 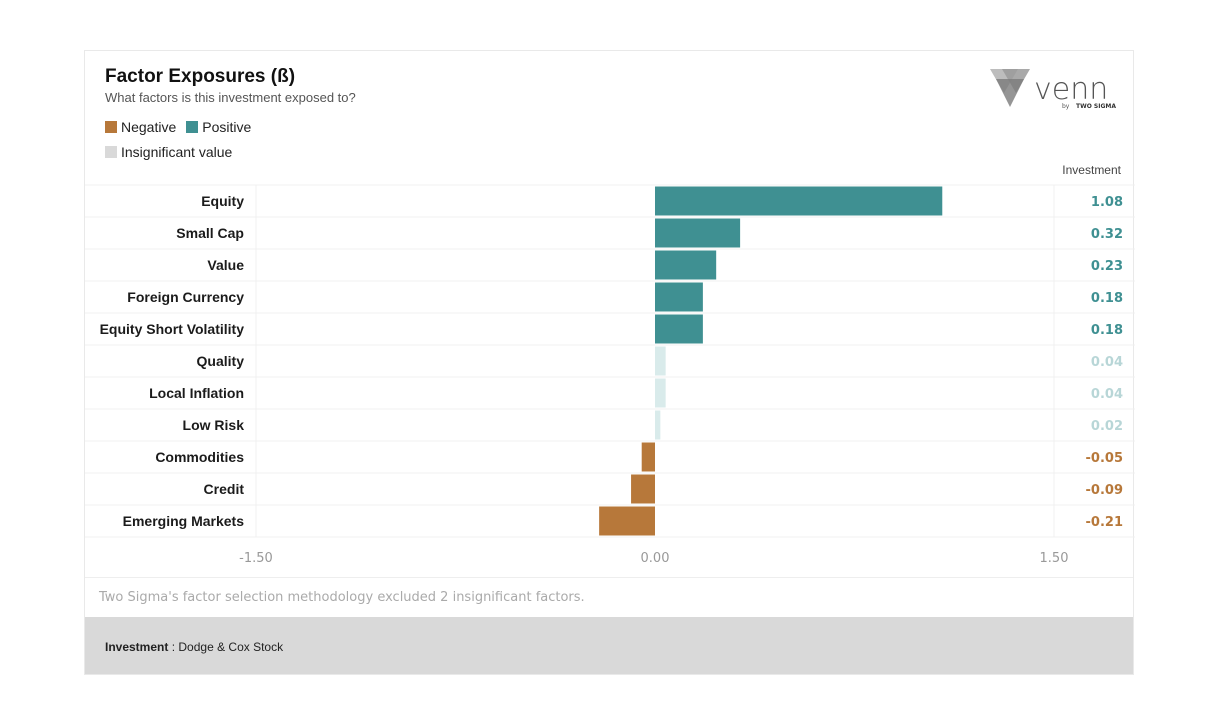 I want to click on x-tick-label: 1.50, so click(x=1054, y=558).